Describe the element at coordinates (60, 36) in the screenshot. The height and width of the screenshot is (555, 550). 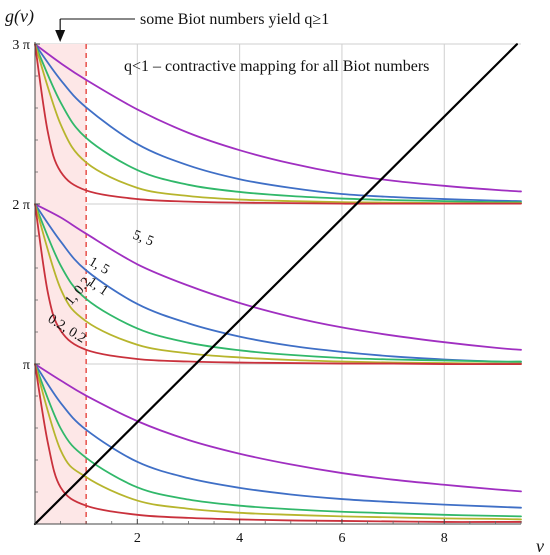
I see `annotation-arrowhead` at that location.